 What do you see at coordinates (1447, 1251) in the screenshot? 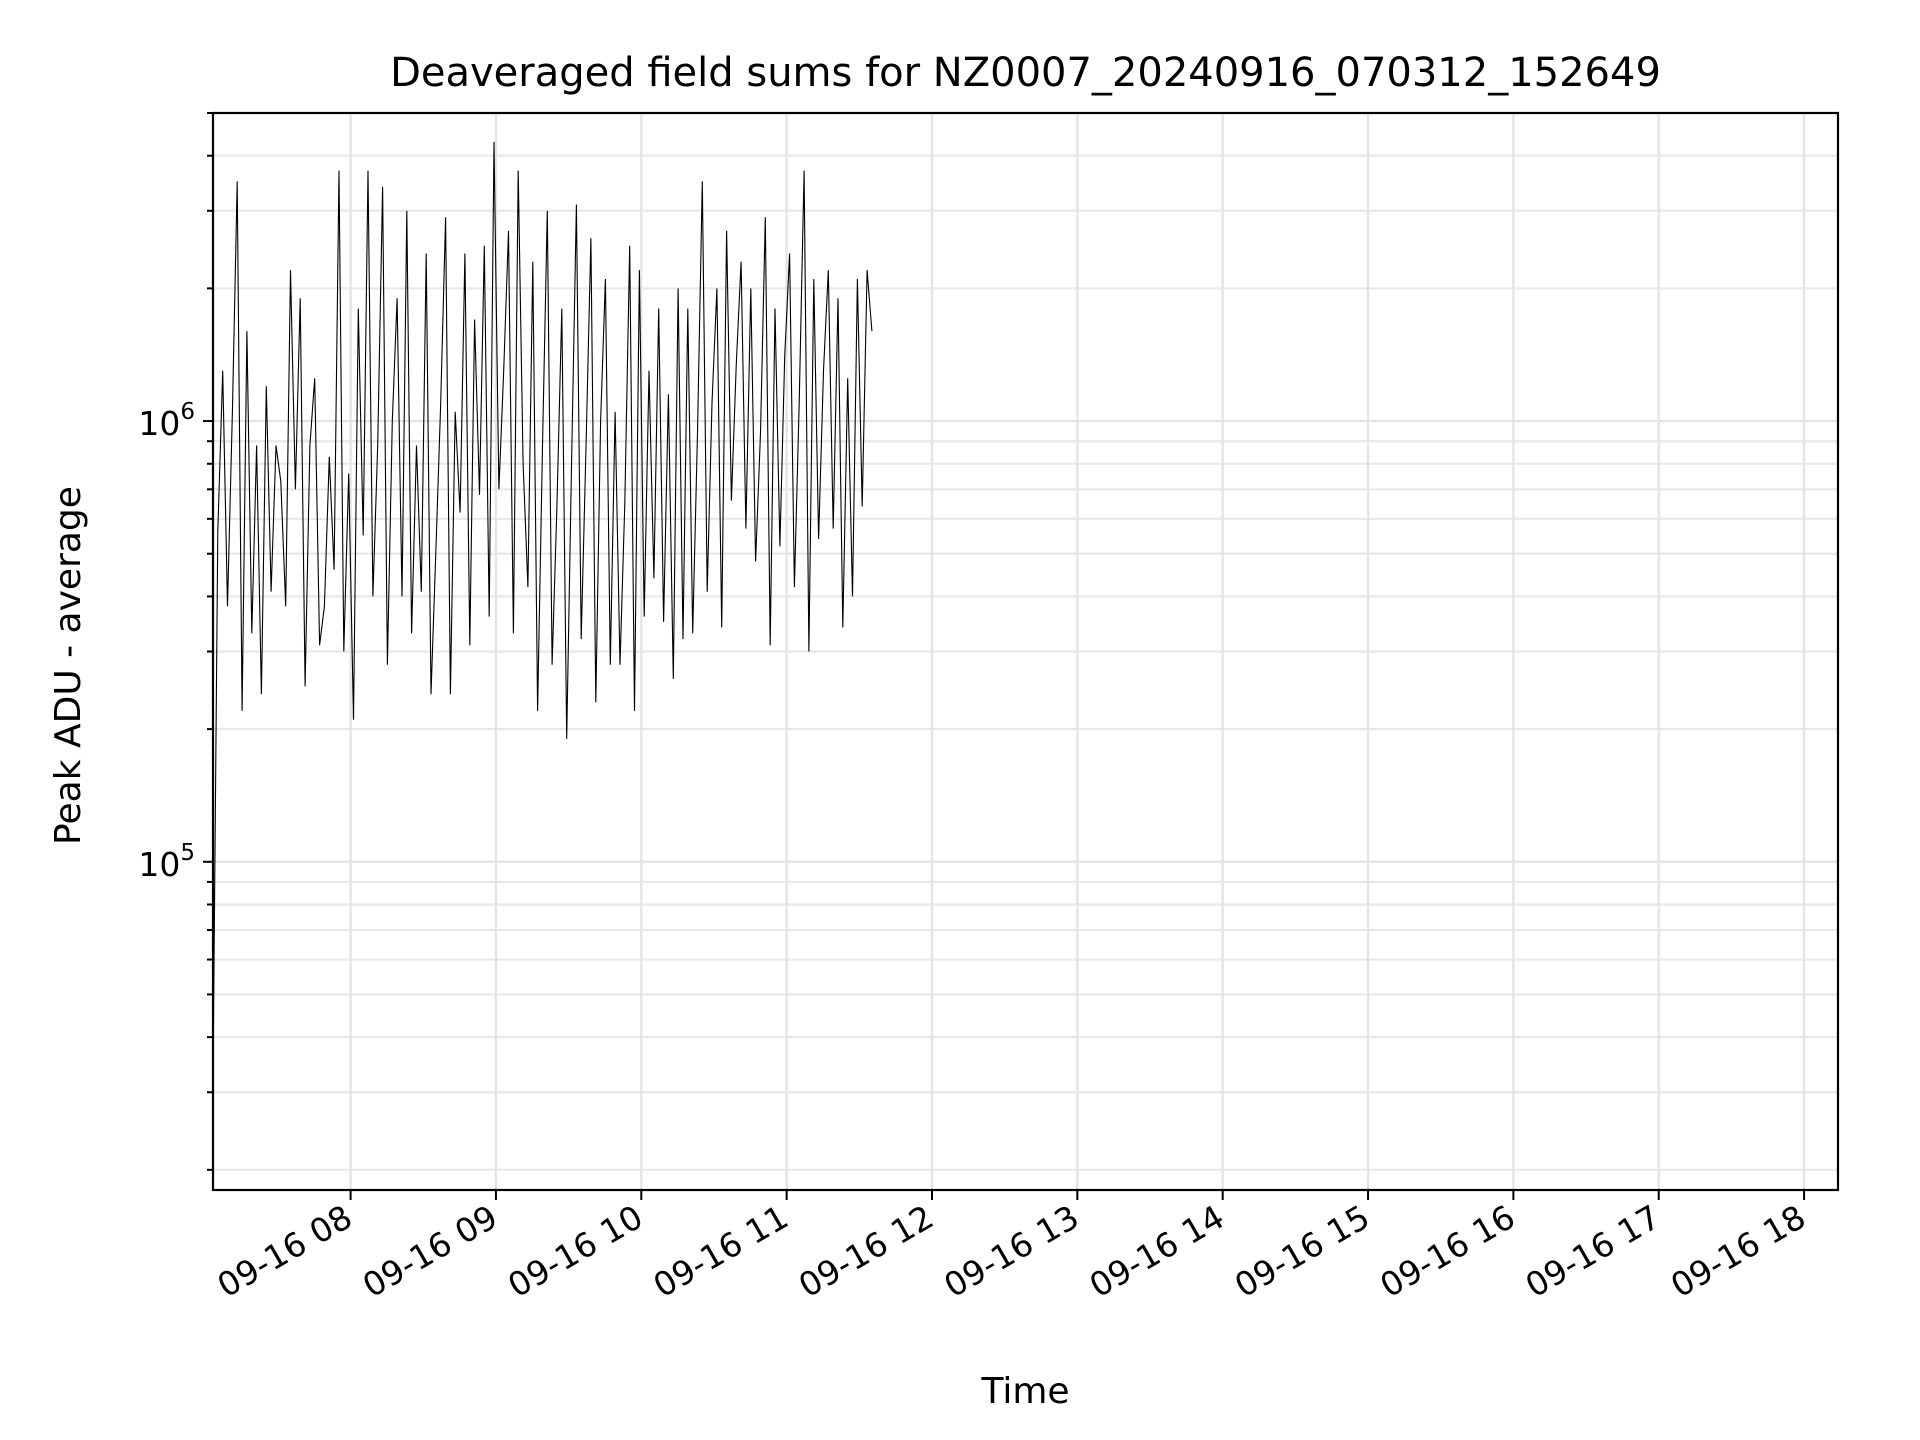
I see `x-tick-label: 09-16 16` at bounding box center [1447, 1251].